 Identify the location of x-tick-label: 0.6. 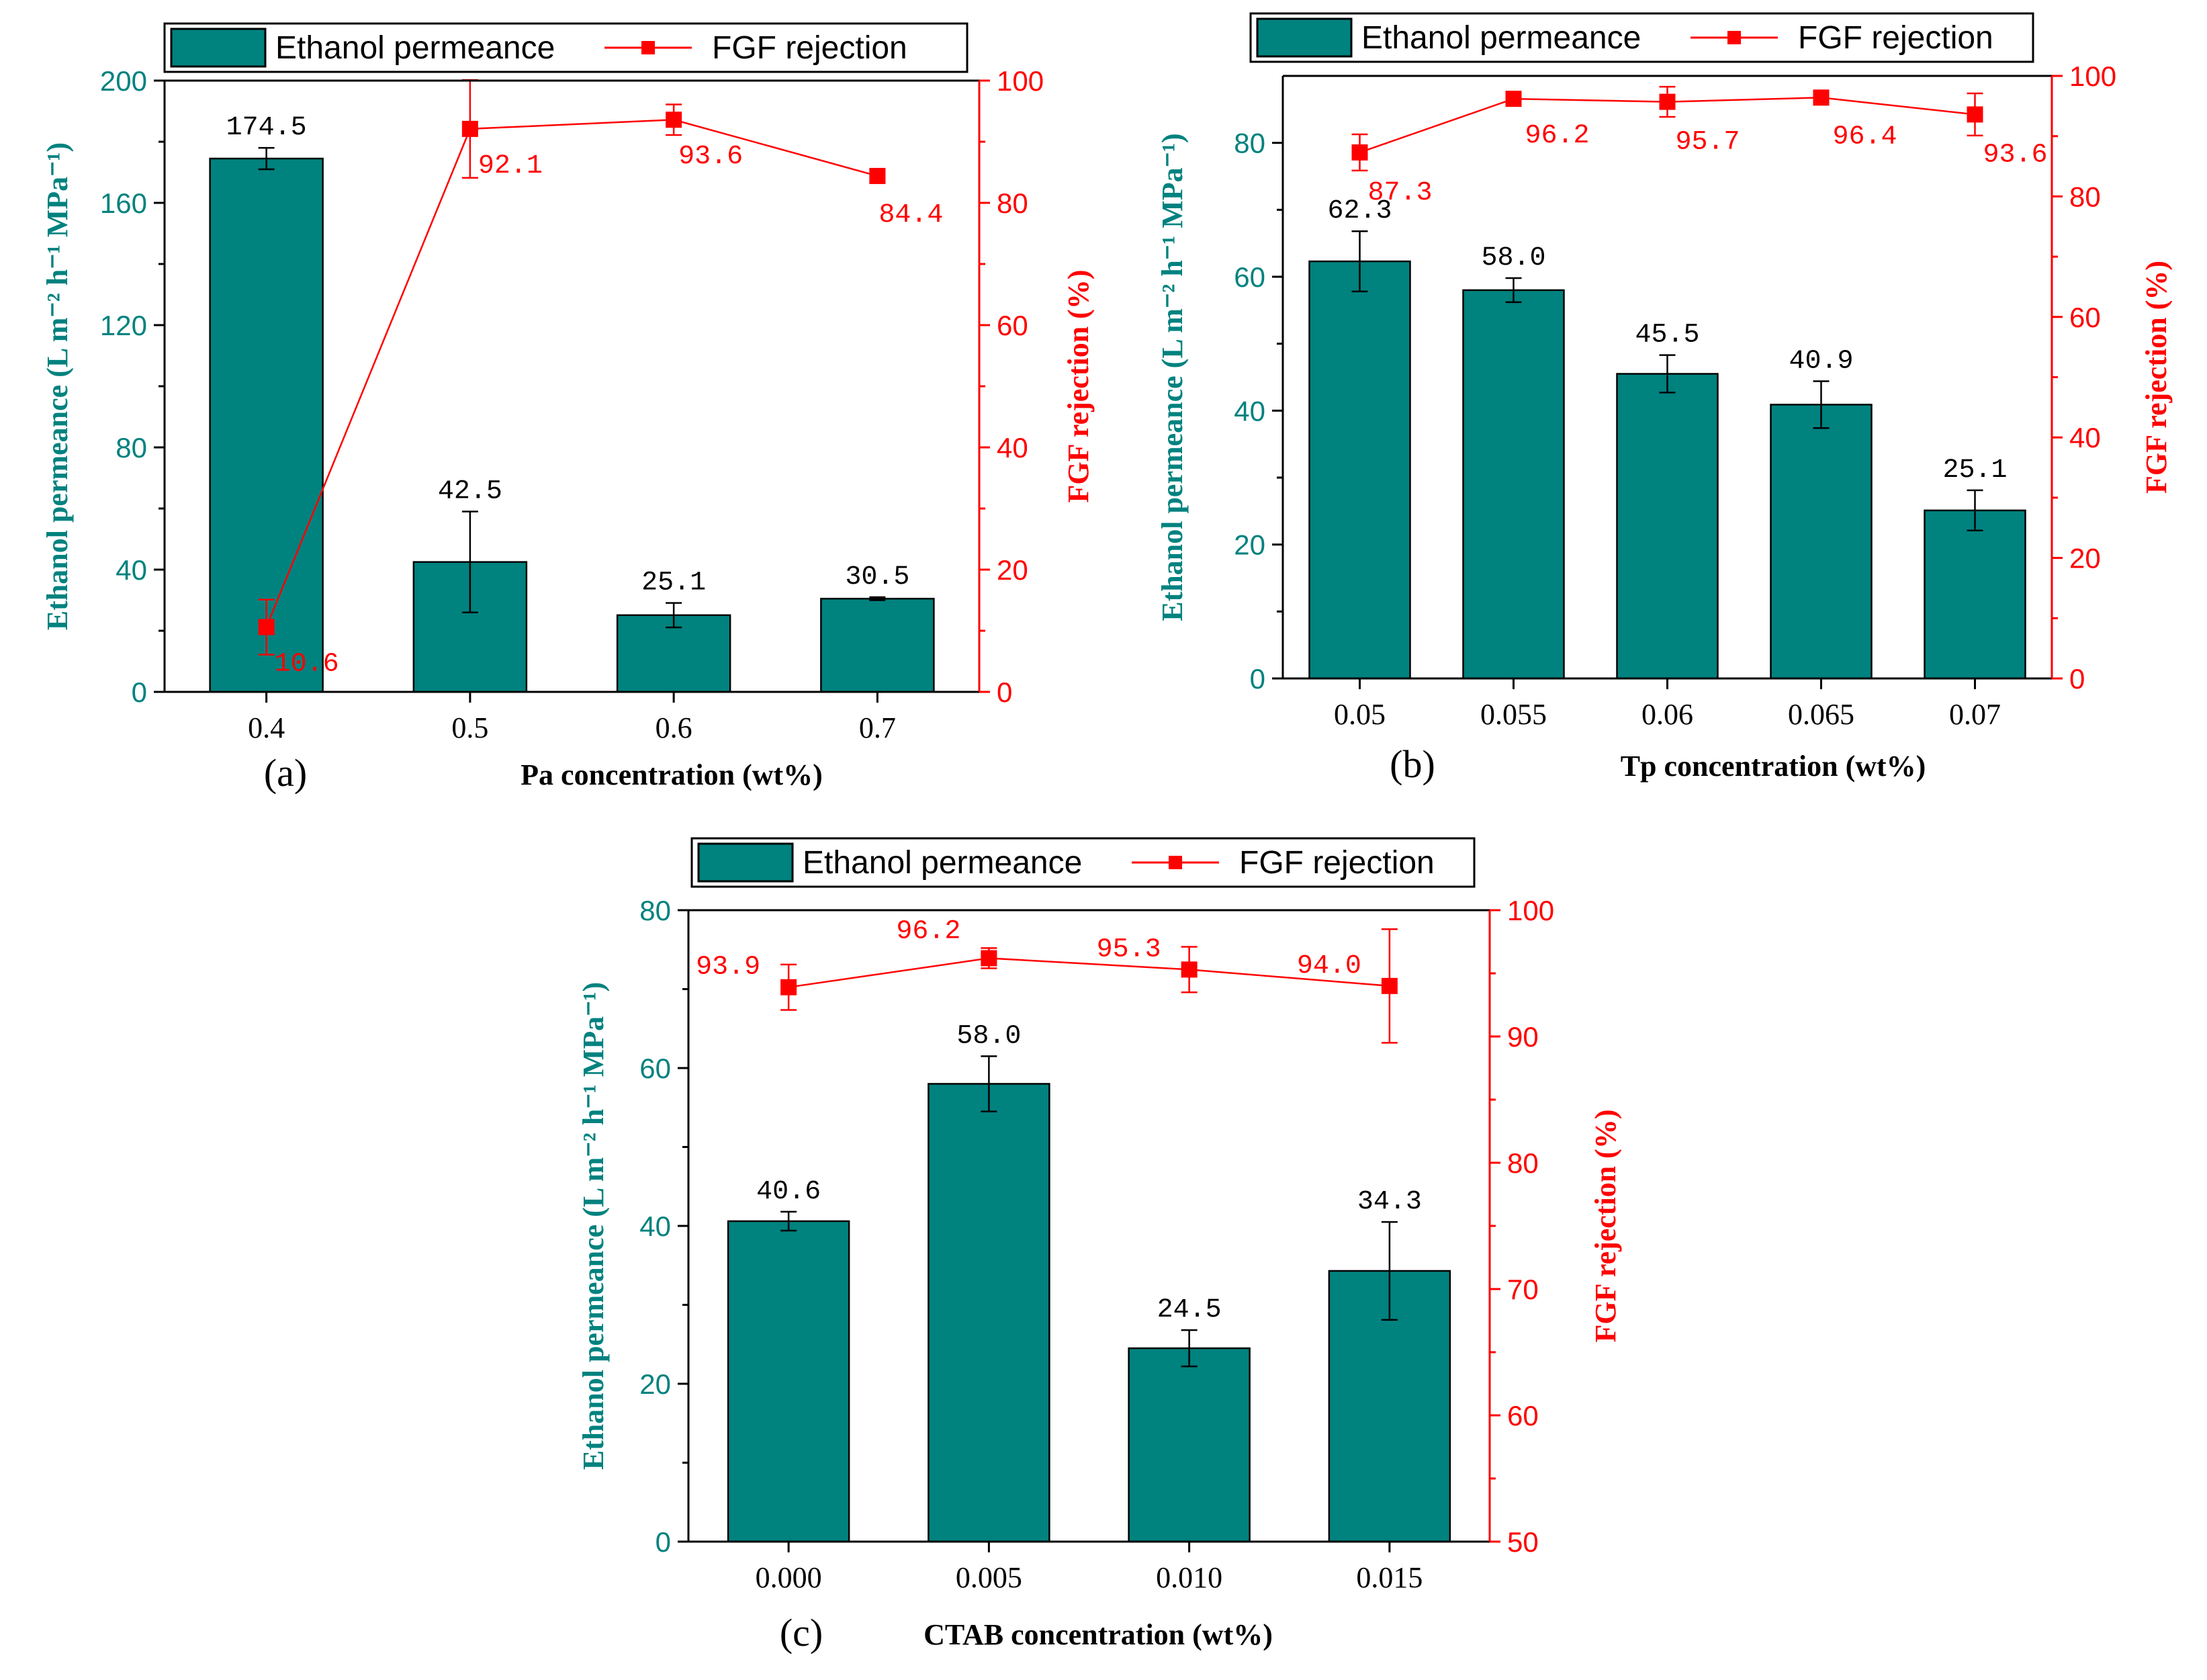
(674, 727).